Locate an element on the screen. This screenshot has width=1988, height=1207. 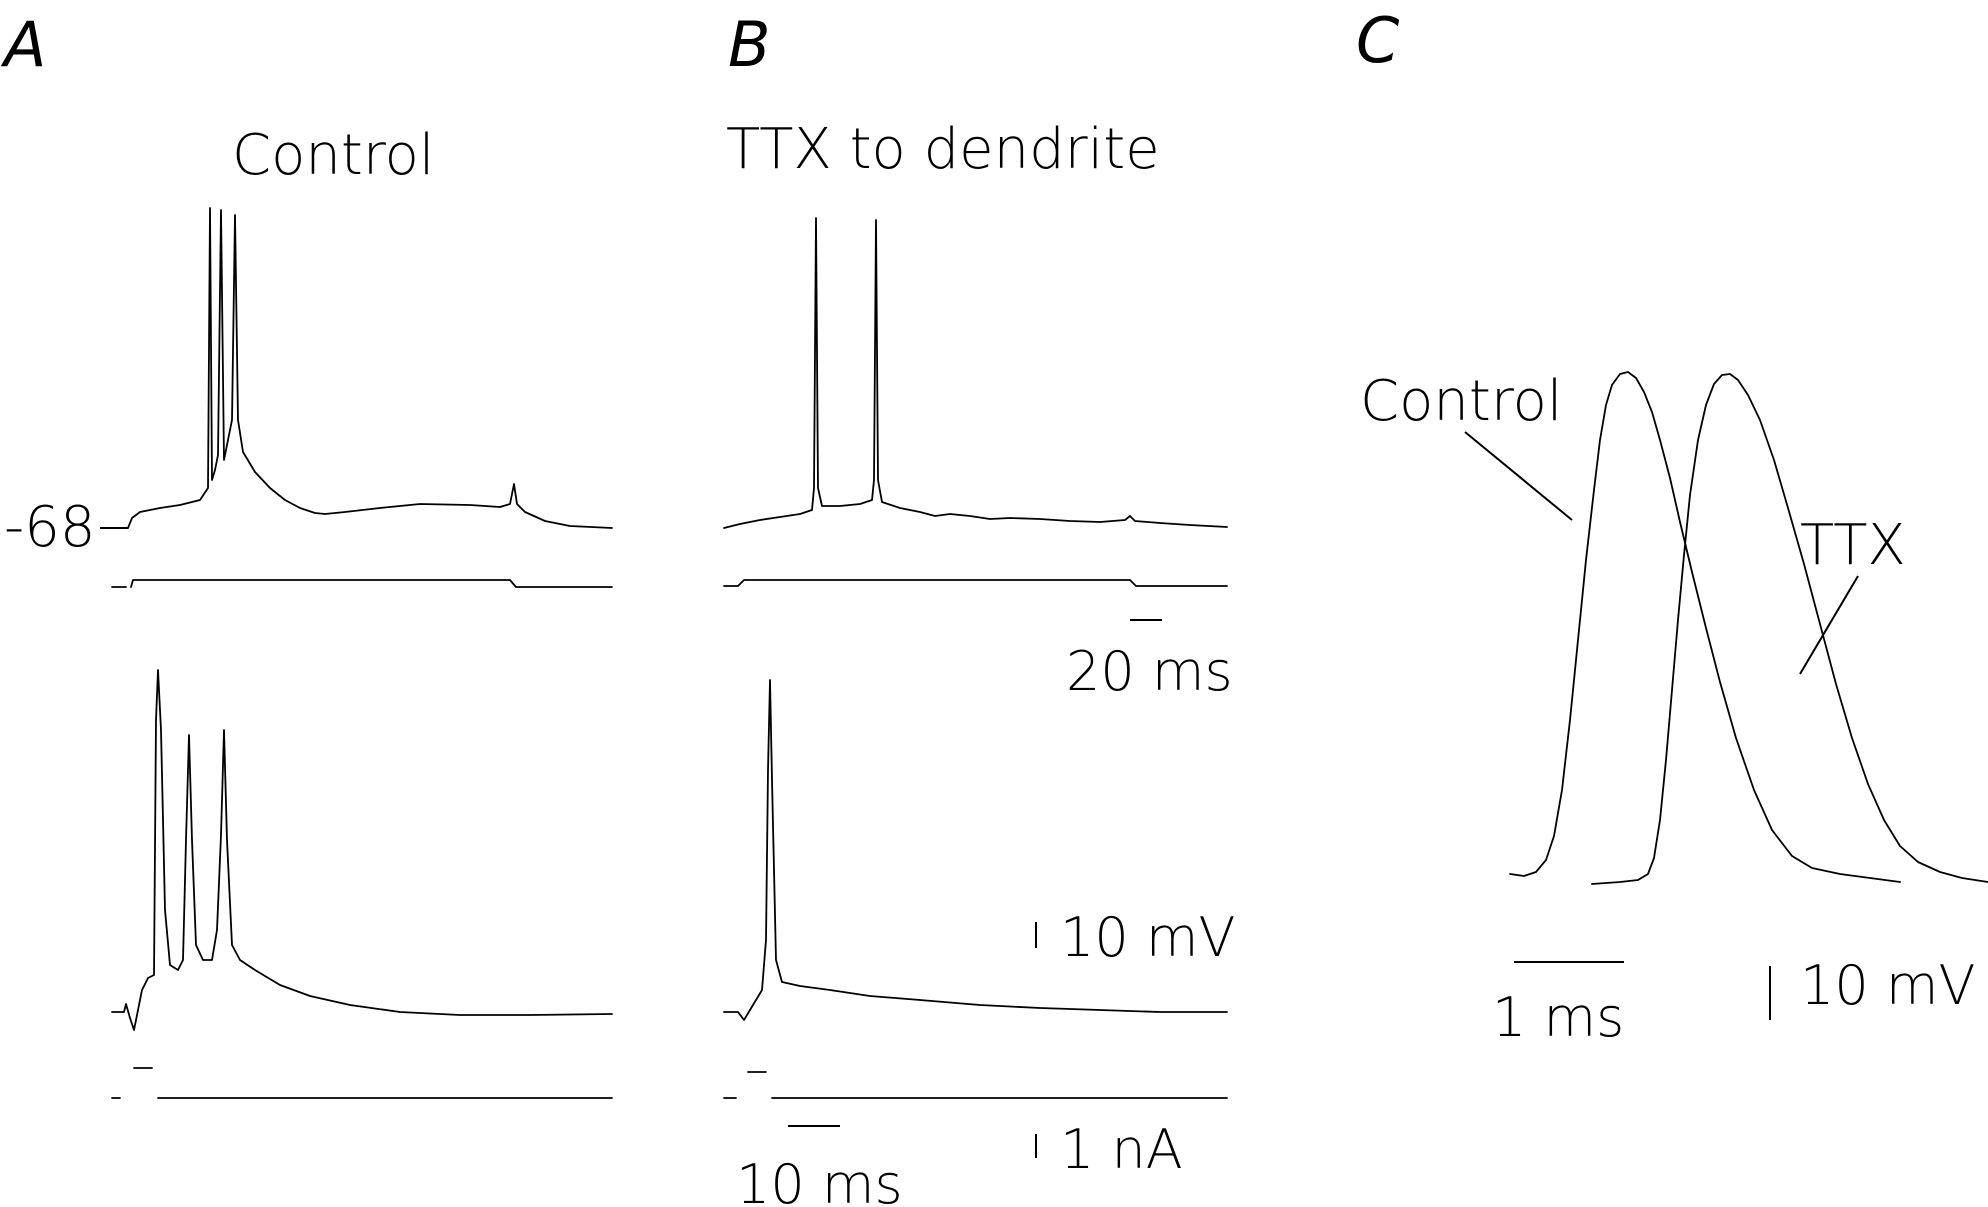
control-label: Control is located at coordinates (1461, 401).